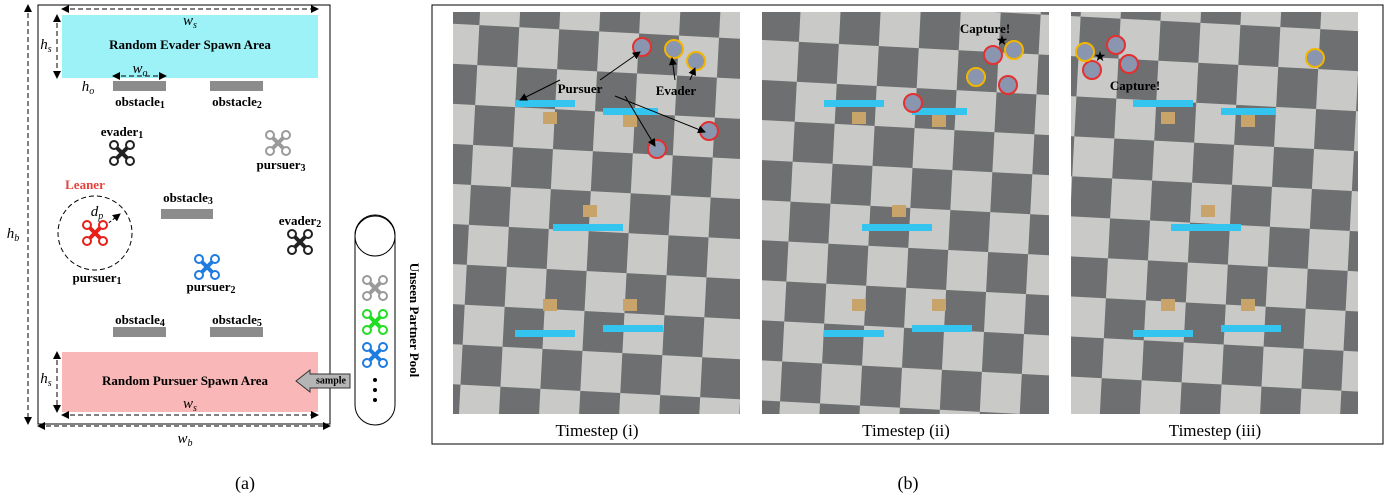 This screenshot has height=499, width=1391. Describe the element at coordinates (839, 84) in the screenshot. I see `annotations: Pursuer Evader Capture! Capture! ★ ★` at that location.